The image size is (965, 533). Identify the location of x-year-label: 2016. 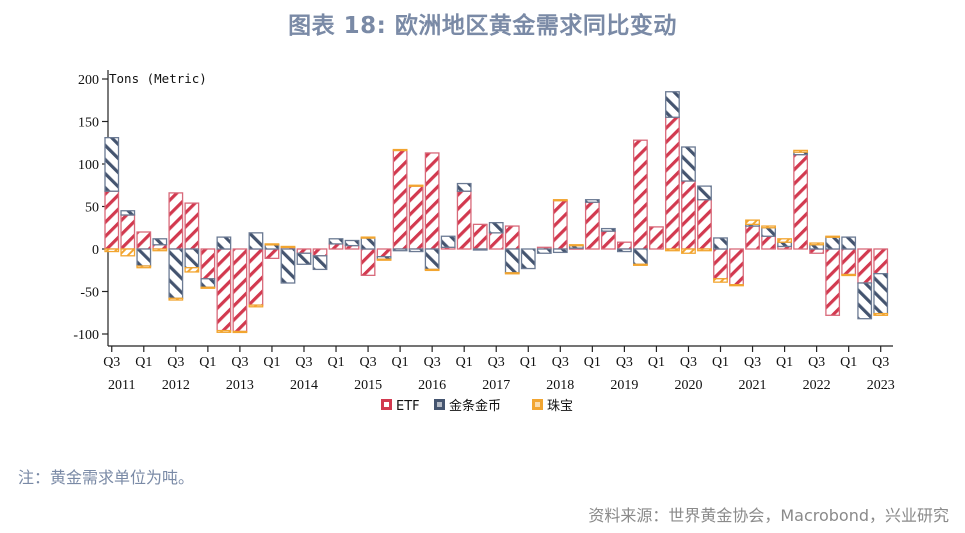
(432, 385).